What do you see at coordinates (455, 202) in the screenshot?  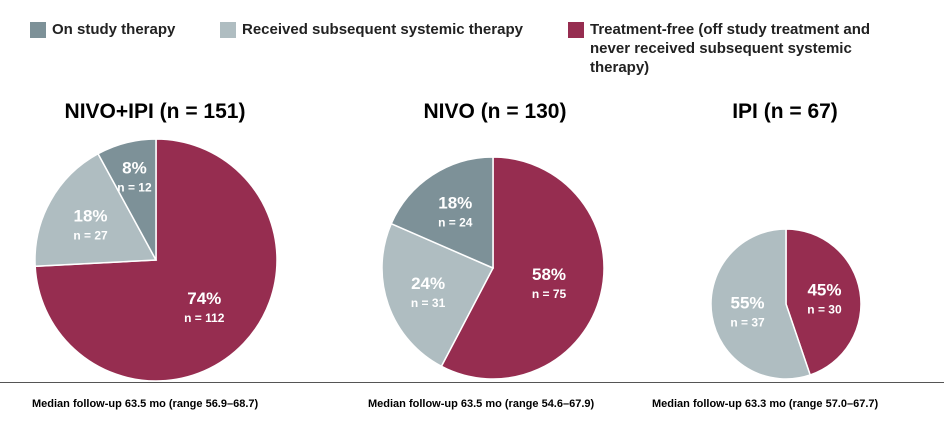 I see `pie-1-percent-label: 18%` at bounding box center [455, 202].